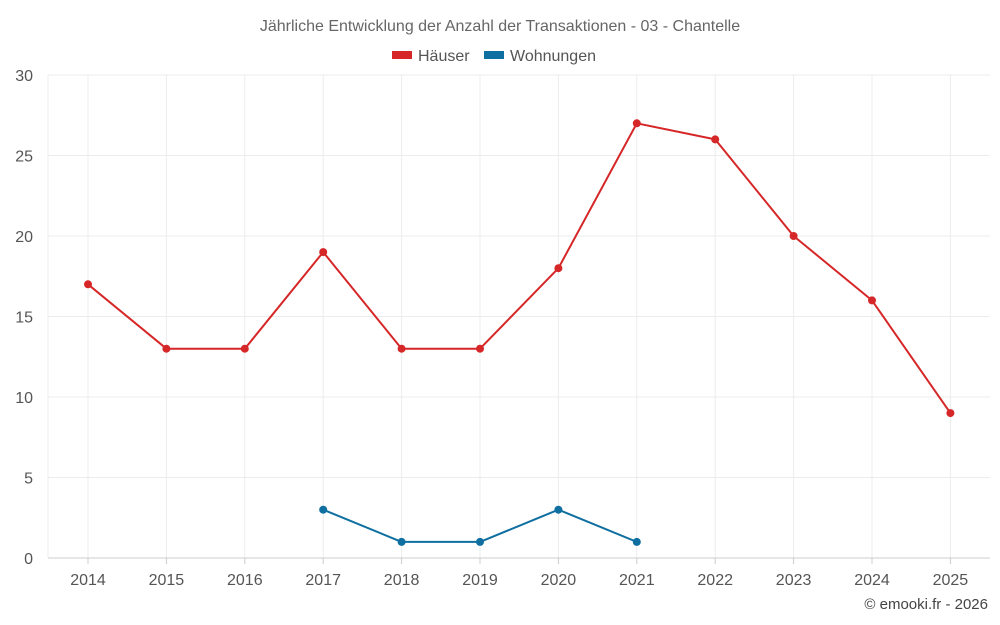 The height and width of the screenshot is (625, 1000). What do you see at coordinates (715, 580) in the screenshot?
I see `x-tick-label: 2022` at bounding box center [715, 580].